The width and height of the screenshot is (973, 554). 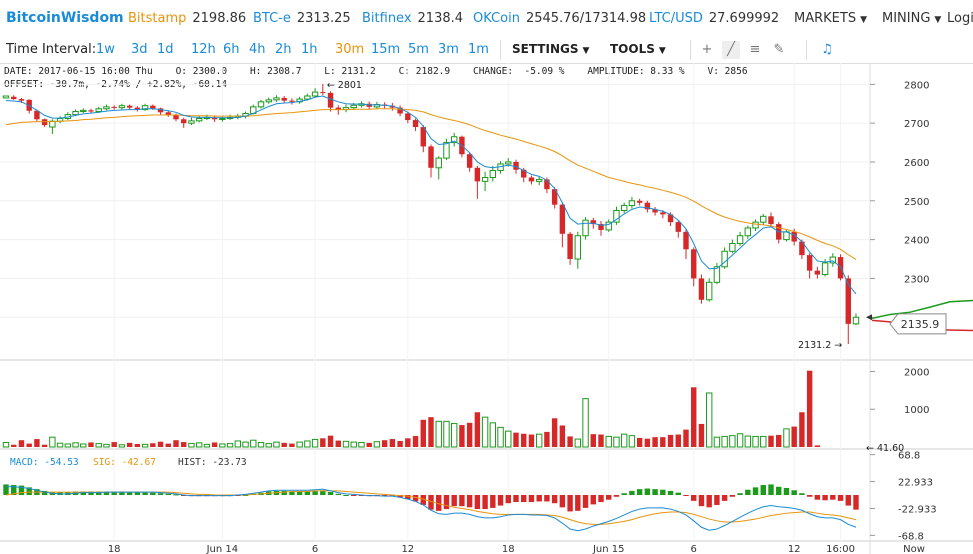 What do you see at coordinates (779, 49) in the screenshot?
I see `pencil-icon: ✎` at bounding box center [779, 49].